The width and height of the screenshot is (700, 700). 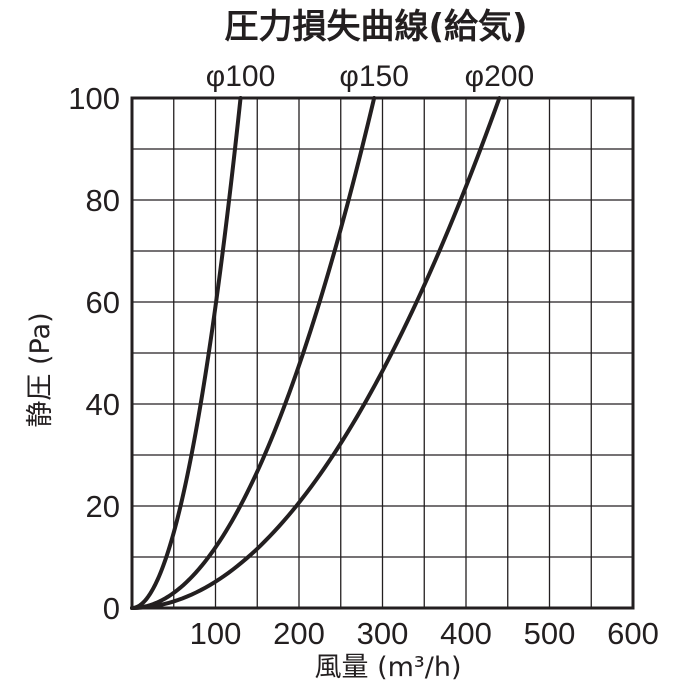 What do you see at coordinates (103, 506) in the screenshot?
I see `y-tick-label: 20` at bounding box center [103, 506].